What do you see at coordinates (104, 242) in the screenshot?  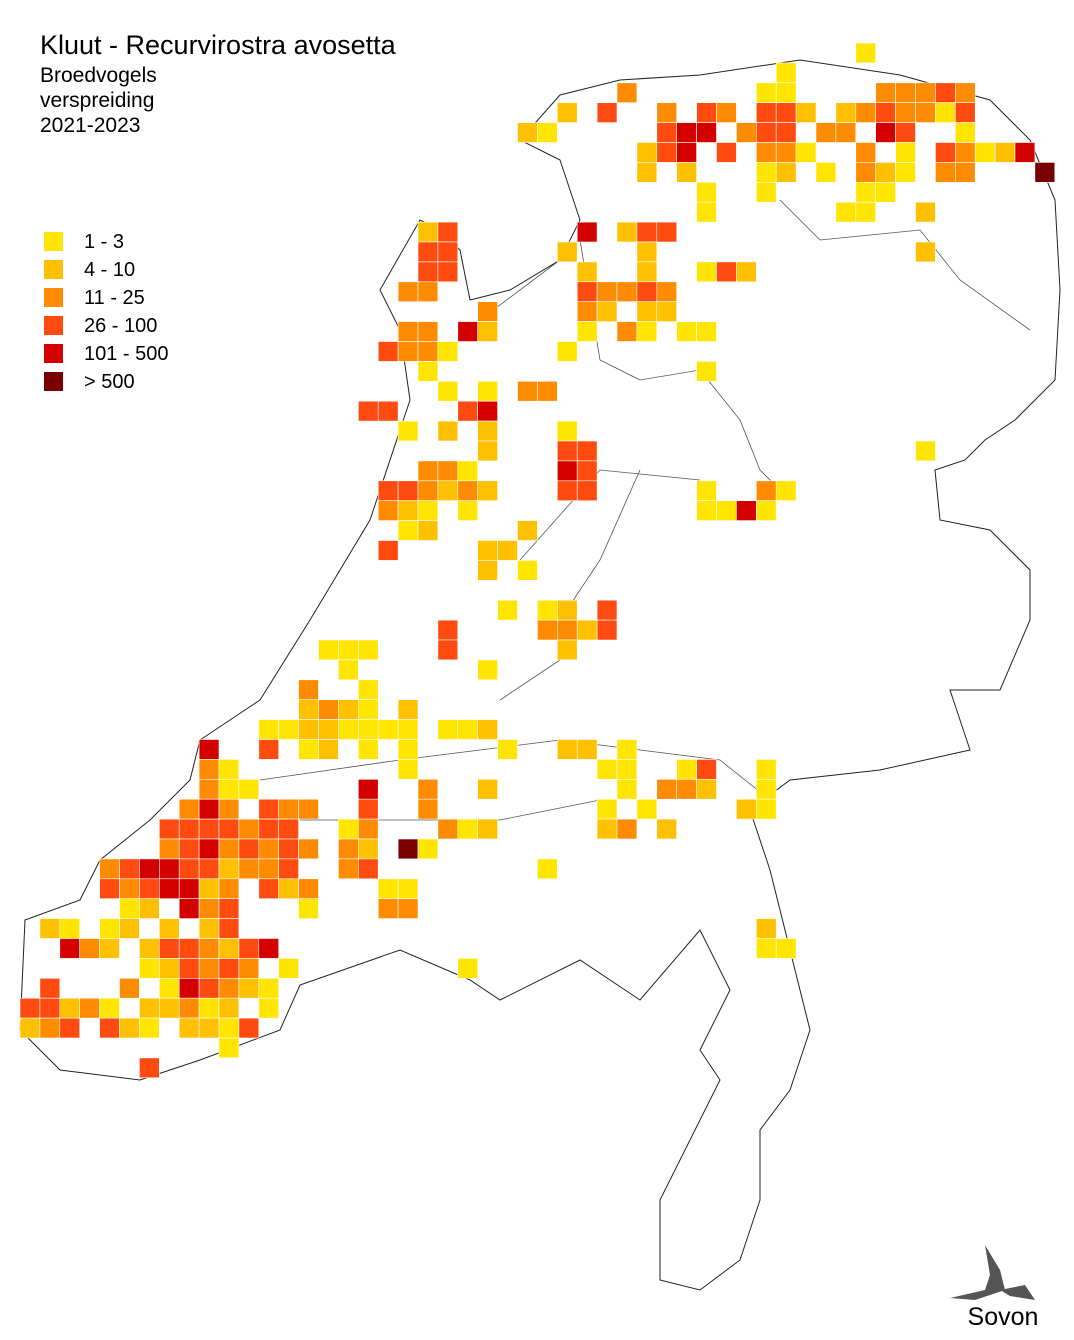 I see `legend-label: 1 - 3` at bounding box center [104, 242].